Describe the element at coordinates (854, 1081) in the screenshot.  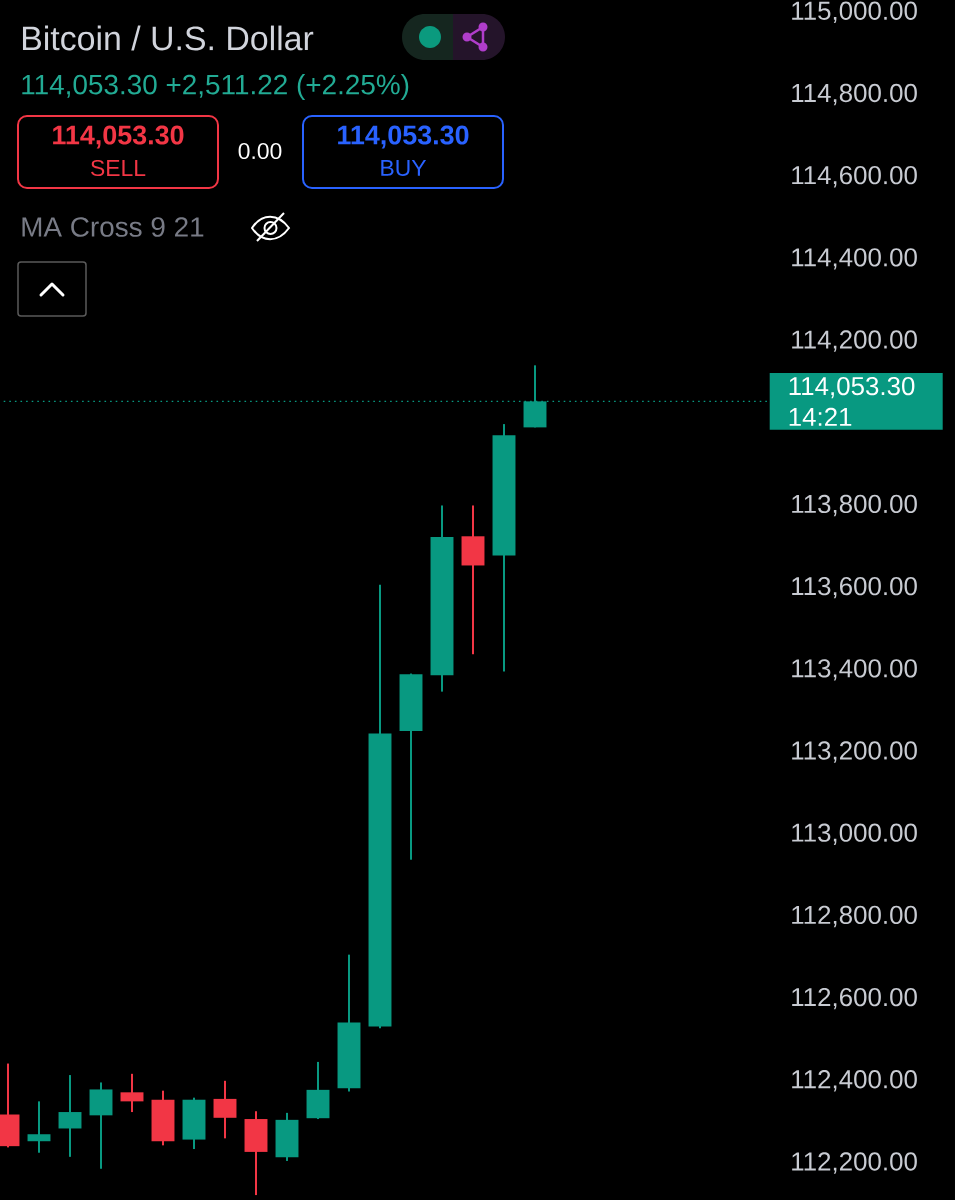
I see `y-tick-label: 112,400.00` at that location.